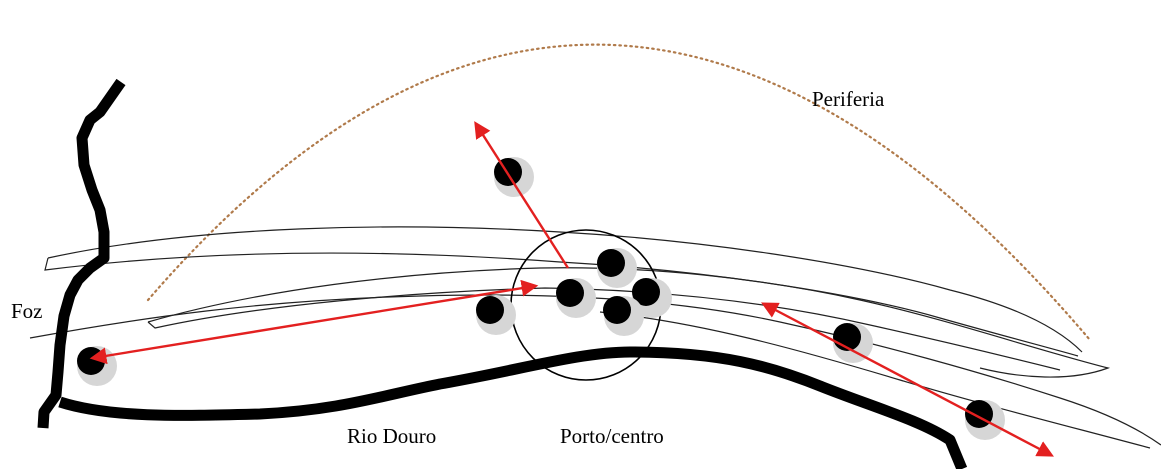 This screenshot has width=1161, height=469. What do you see at coordinates (576, 298) in the screenshot?
I see `node-center-left` at bounding box center [576, 298].